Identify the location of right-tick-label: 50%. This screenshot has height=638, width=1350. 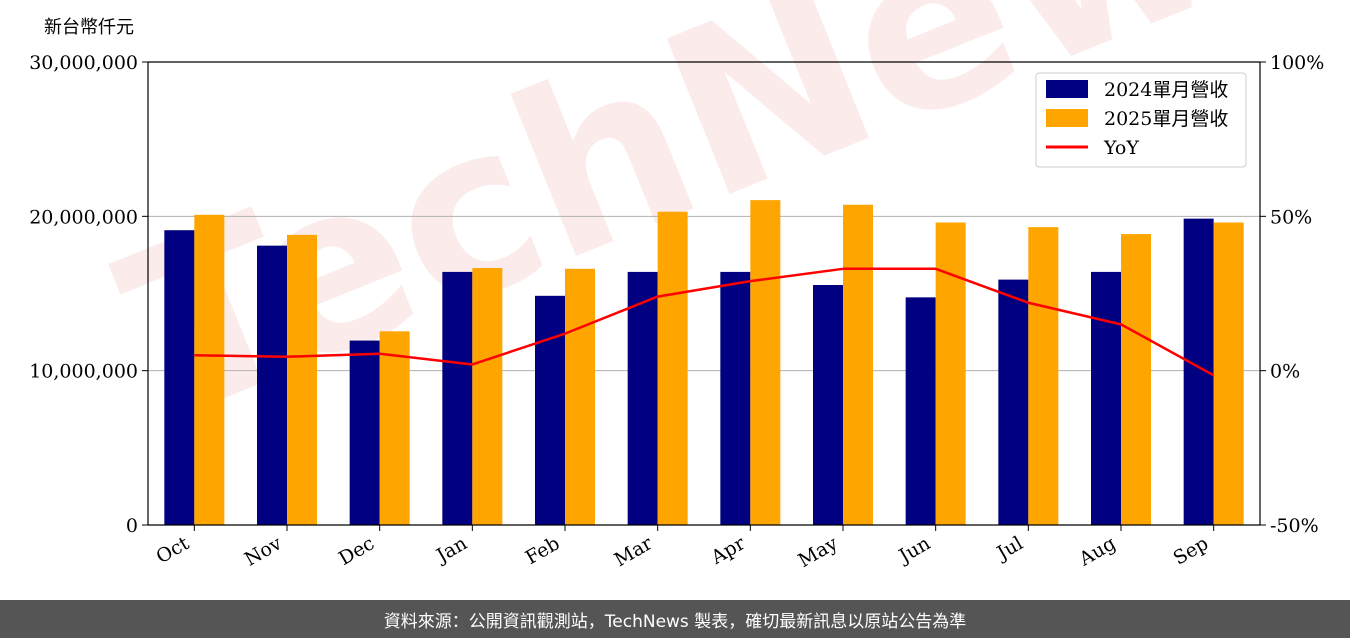
(1291, 217).